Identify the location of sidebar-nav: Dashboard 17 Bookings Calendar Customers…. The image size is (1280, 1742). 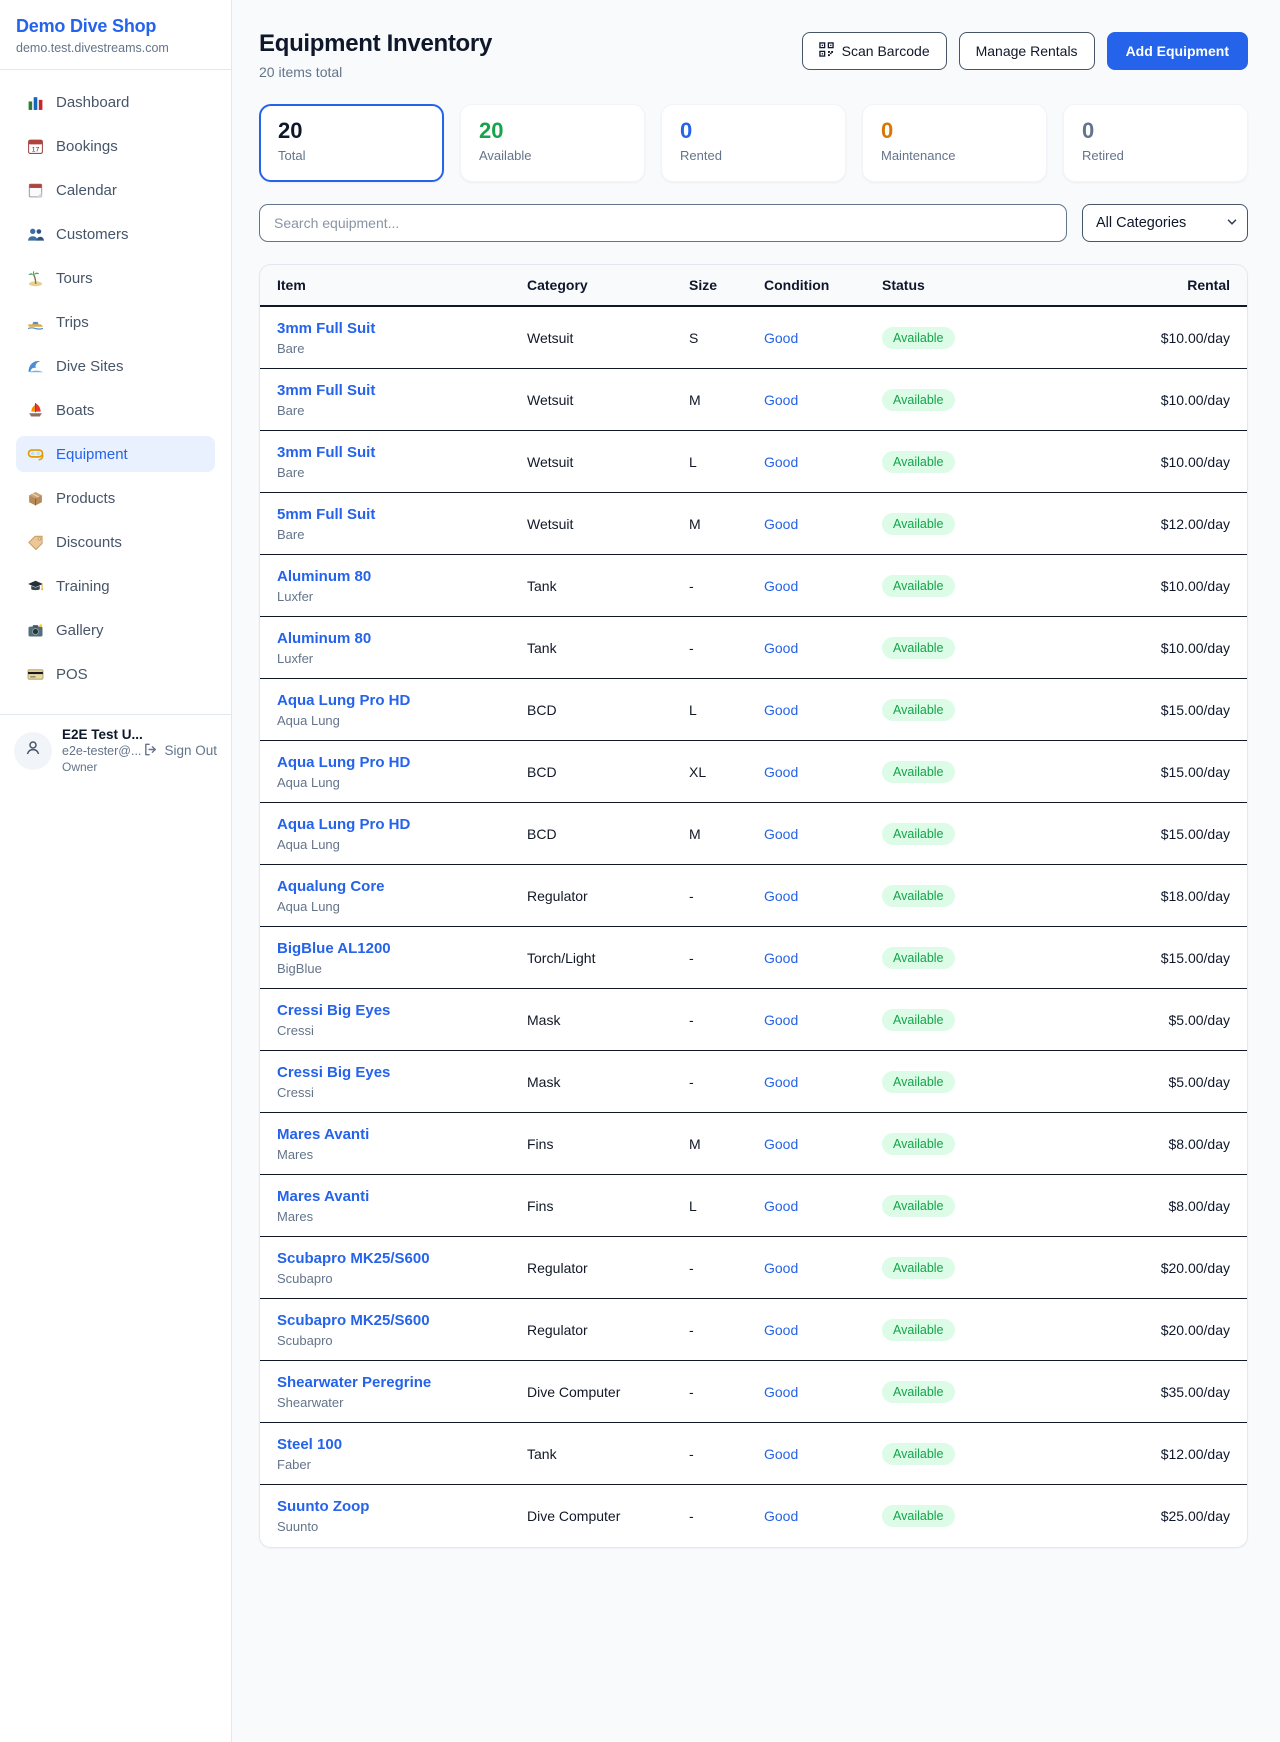
(115, 390).